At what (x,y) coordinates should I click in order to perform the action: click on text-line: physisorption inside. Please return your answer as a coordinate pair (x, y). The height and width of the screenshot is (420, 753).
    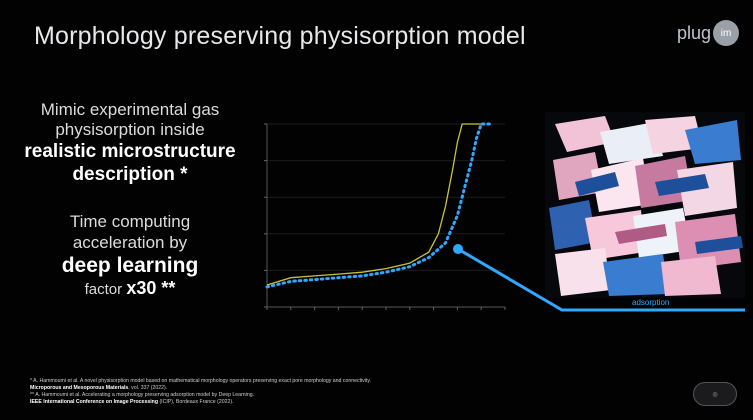
    Looking at the image, I should click on (130, 130).